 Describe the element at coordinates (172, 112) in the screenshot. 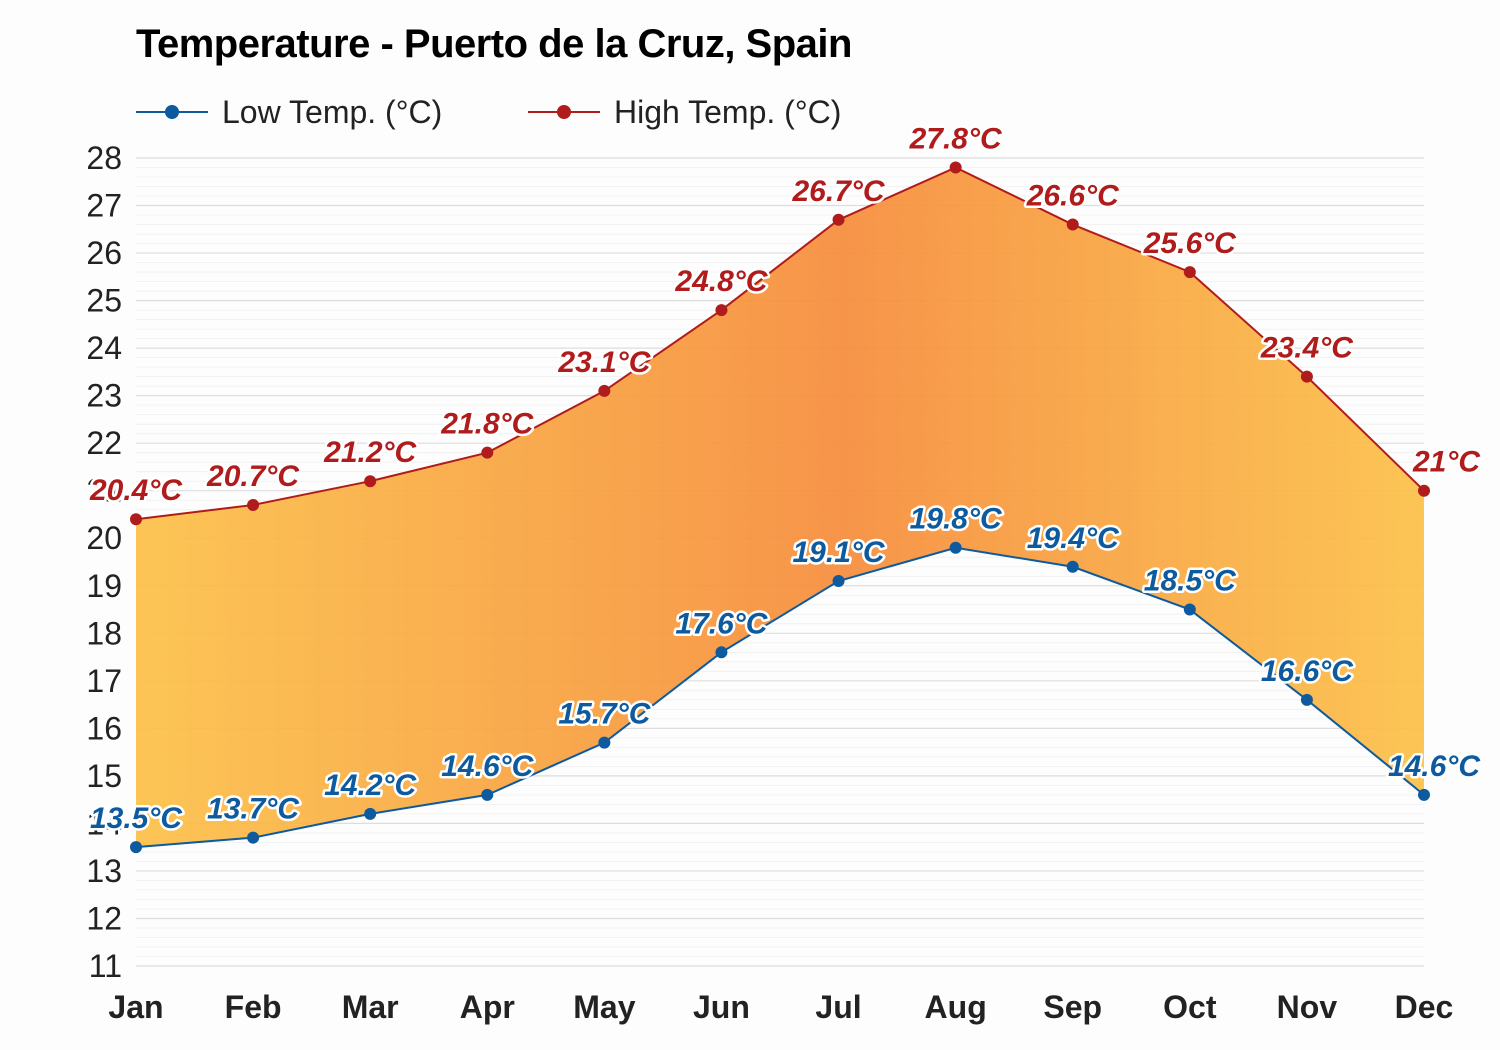

I see `legend-low-swatch-icon` at that location.